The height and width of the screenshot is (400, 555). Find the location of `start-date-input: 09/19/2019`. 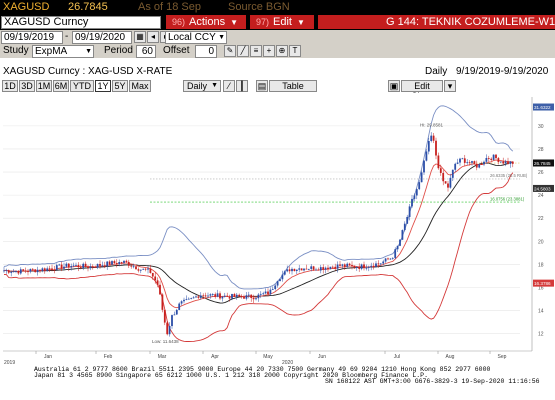

start-date-input: 09/19/2019 is located at coordinates (32, 37).